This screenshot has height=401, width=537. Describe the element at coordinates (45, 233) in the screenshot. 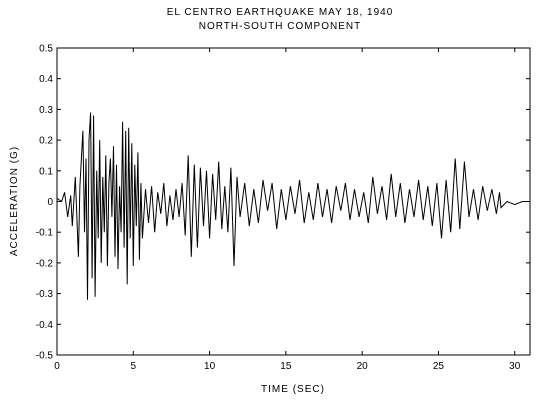

I see `y-tick-label: -0.1` at that location.